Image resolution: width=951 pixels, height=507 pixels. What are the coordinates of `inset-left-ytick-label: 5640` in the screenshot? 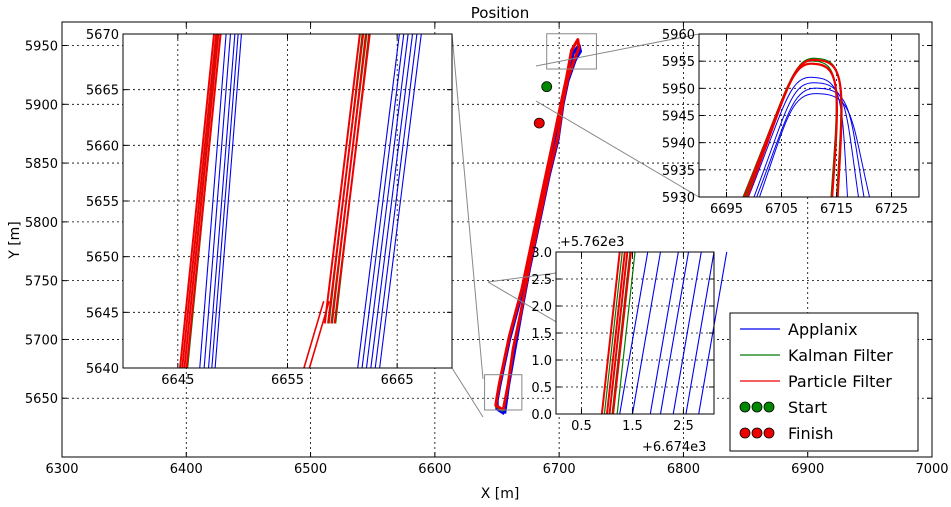 It's located at (102, 369).